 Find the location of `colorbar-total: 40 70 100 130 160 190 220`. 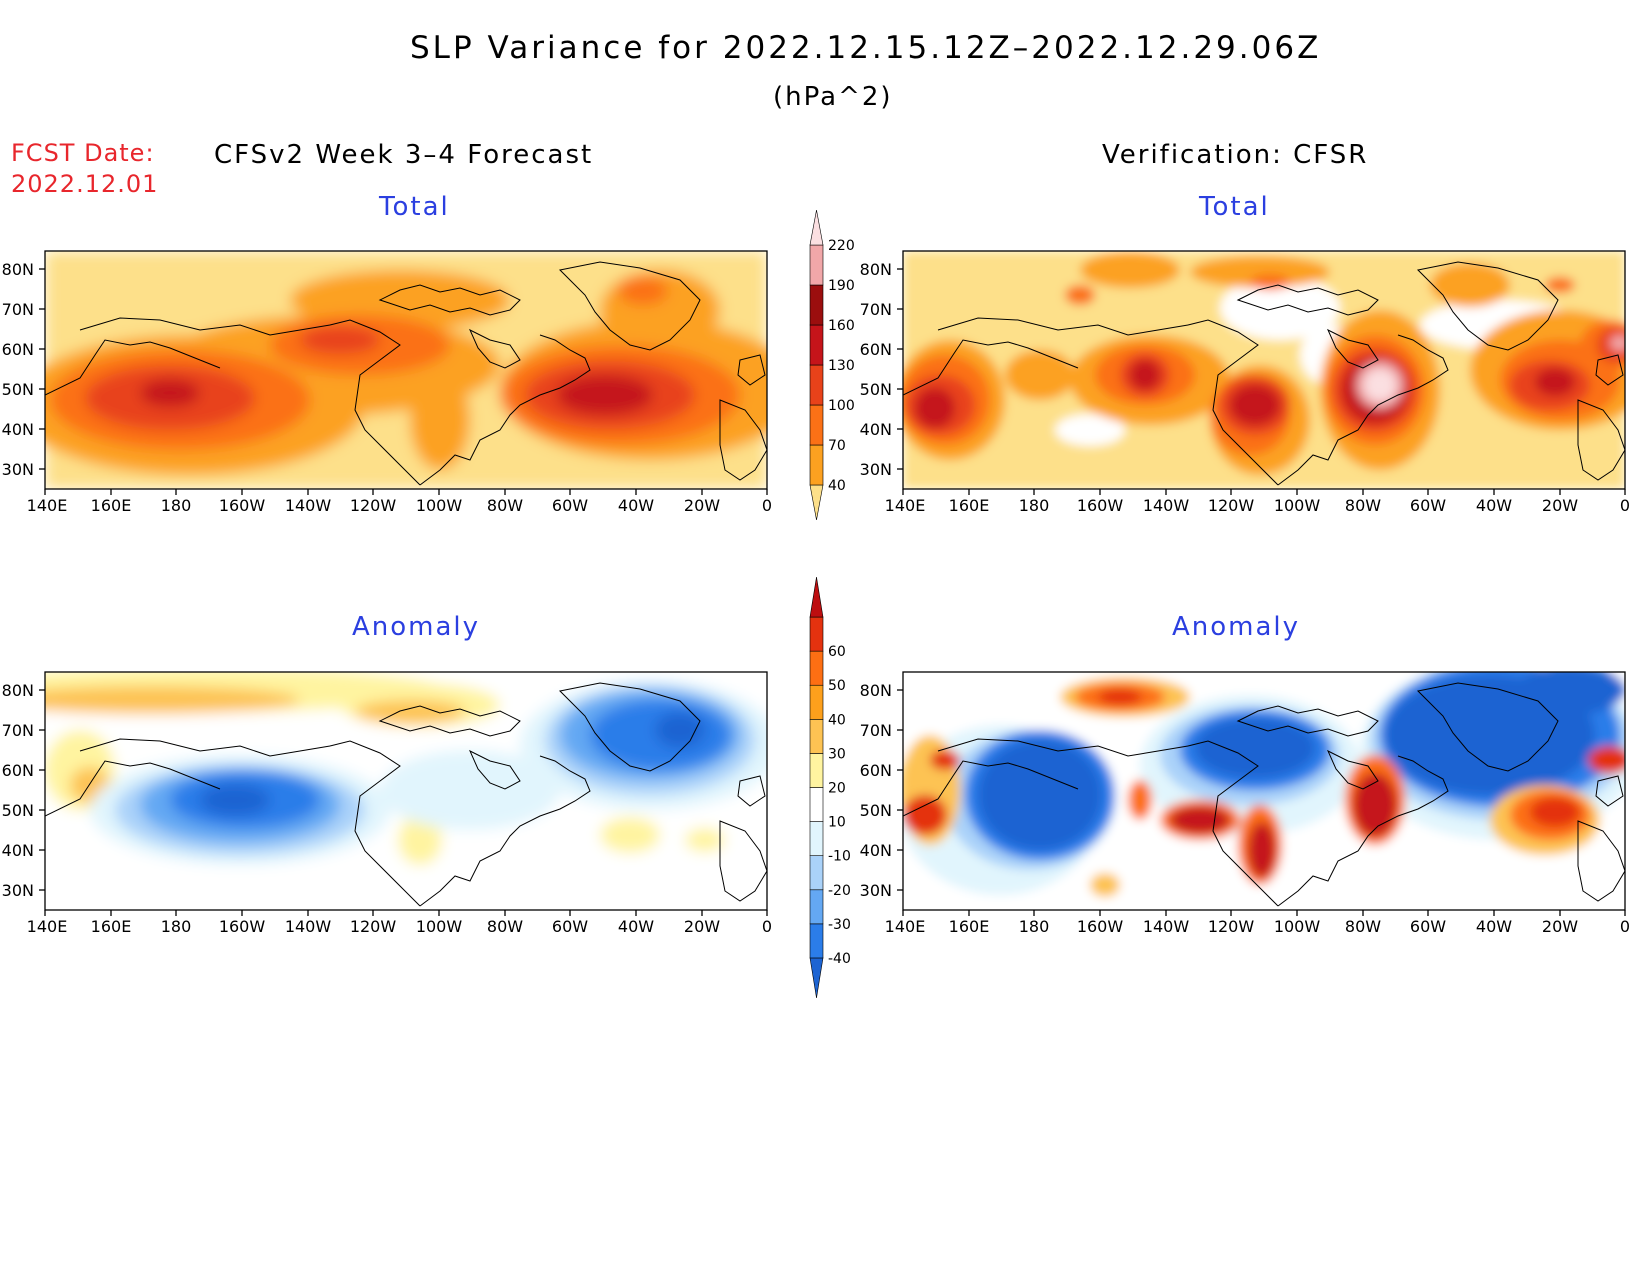

colorbar-total: 40 70 100 130 160 190 220 is located at coordinates (832, 365).